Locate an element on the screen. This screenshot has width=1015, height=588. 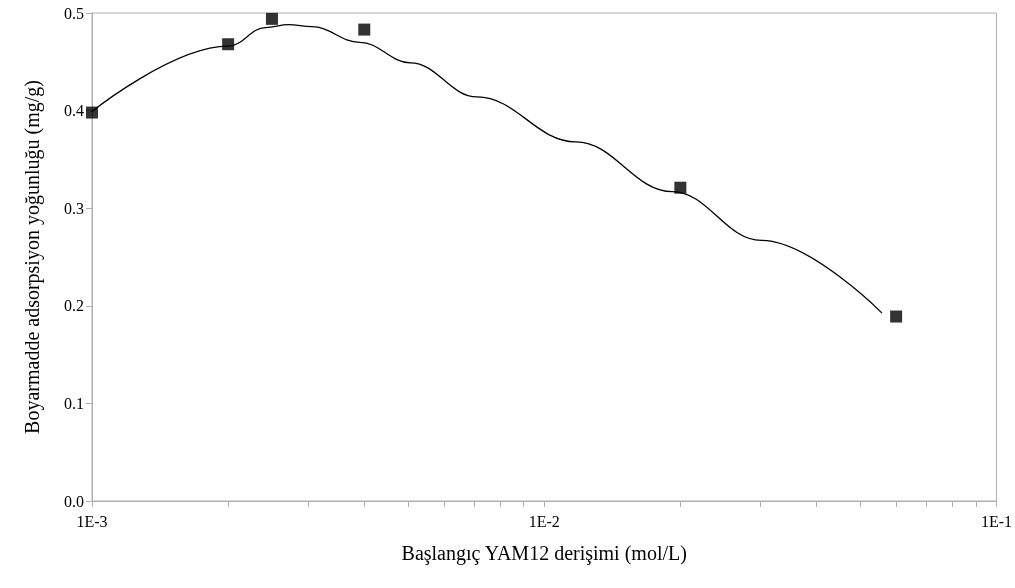
y-axis-title: Boyarmadde adsorpsiyon yoğunluğu (mg/g) is located at coordinates (32, 257).